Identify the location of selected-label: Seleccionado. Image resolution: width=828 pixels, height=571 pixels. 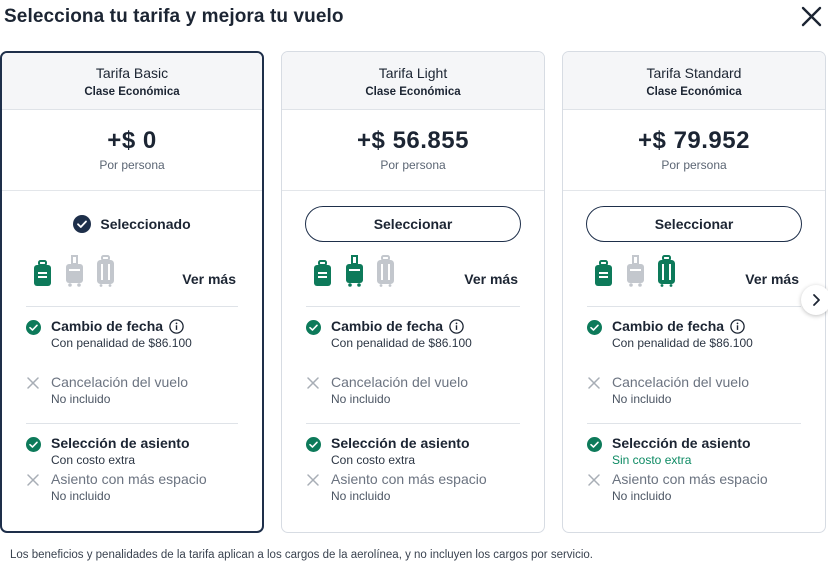
(145, 224).